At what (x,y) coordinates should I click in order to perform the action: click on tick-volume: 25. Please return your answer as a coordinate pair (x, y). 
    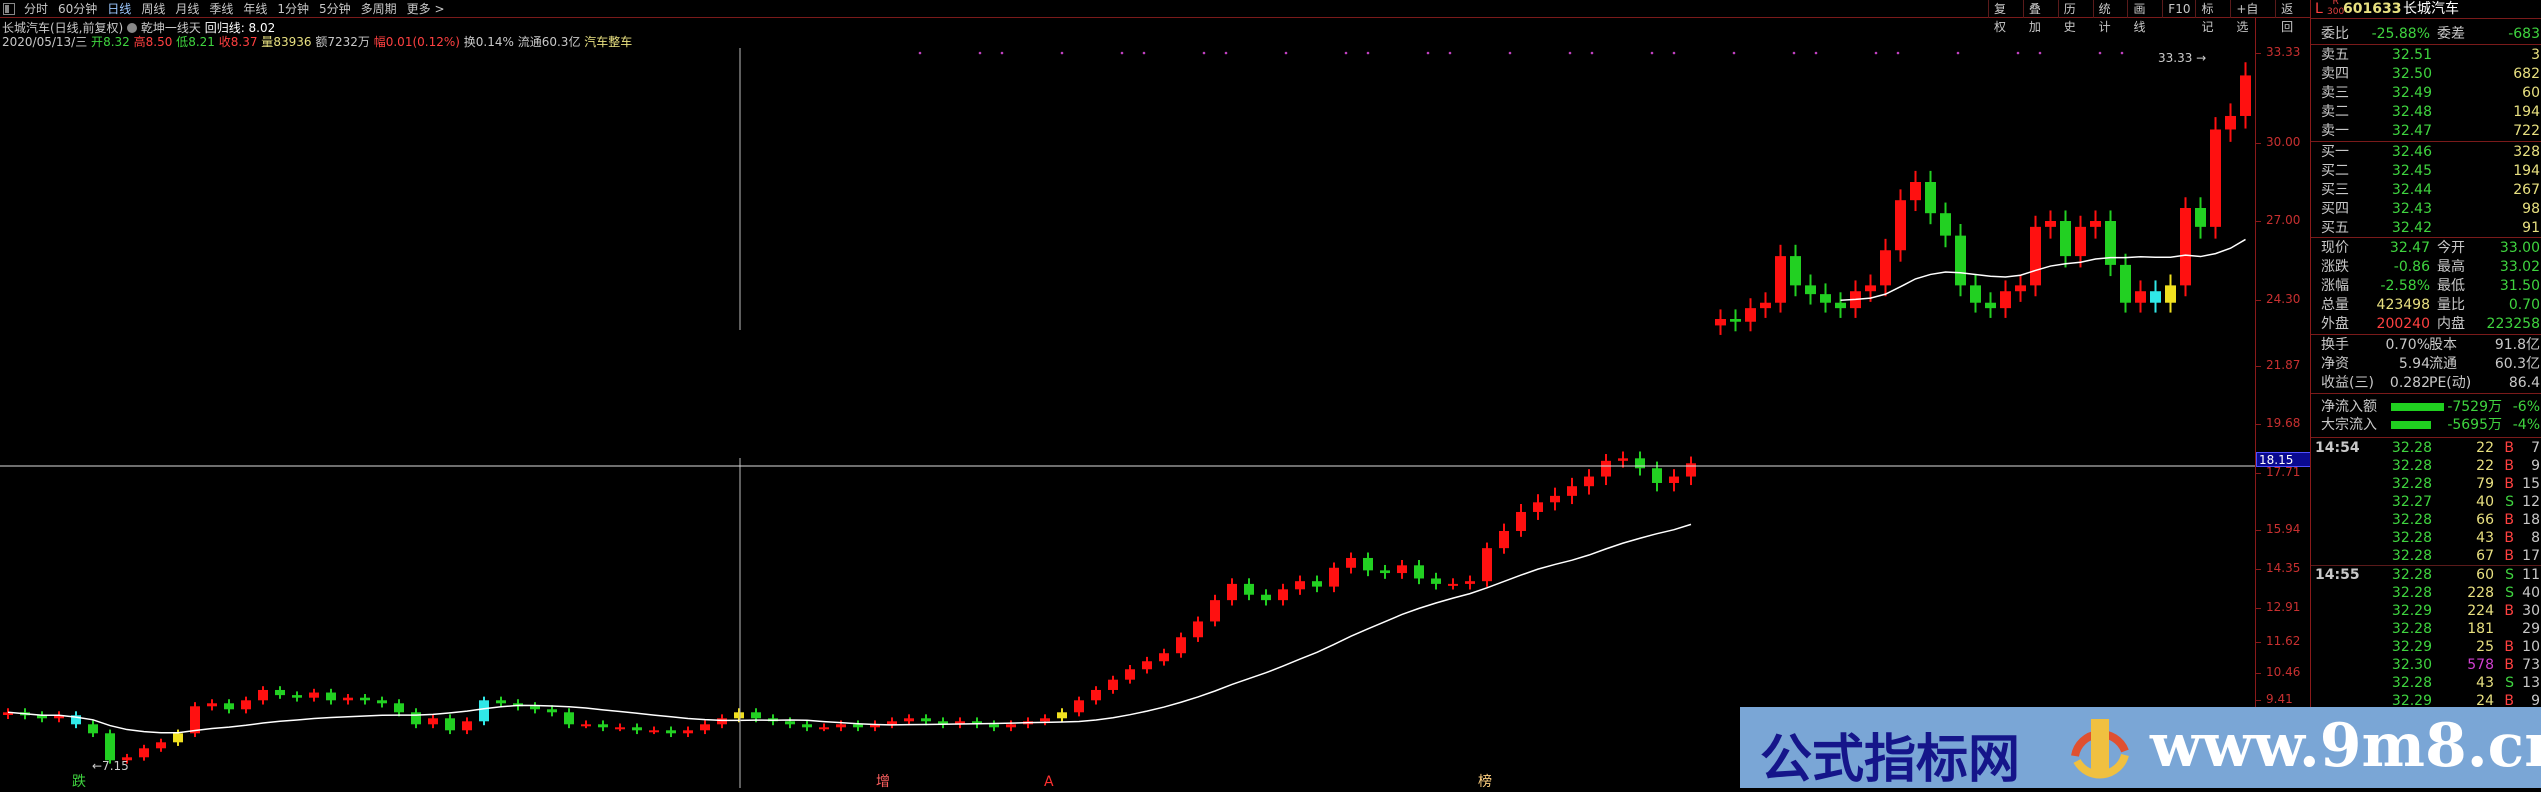
    Looking at the image, I should click on (2485, 647).